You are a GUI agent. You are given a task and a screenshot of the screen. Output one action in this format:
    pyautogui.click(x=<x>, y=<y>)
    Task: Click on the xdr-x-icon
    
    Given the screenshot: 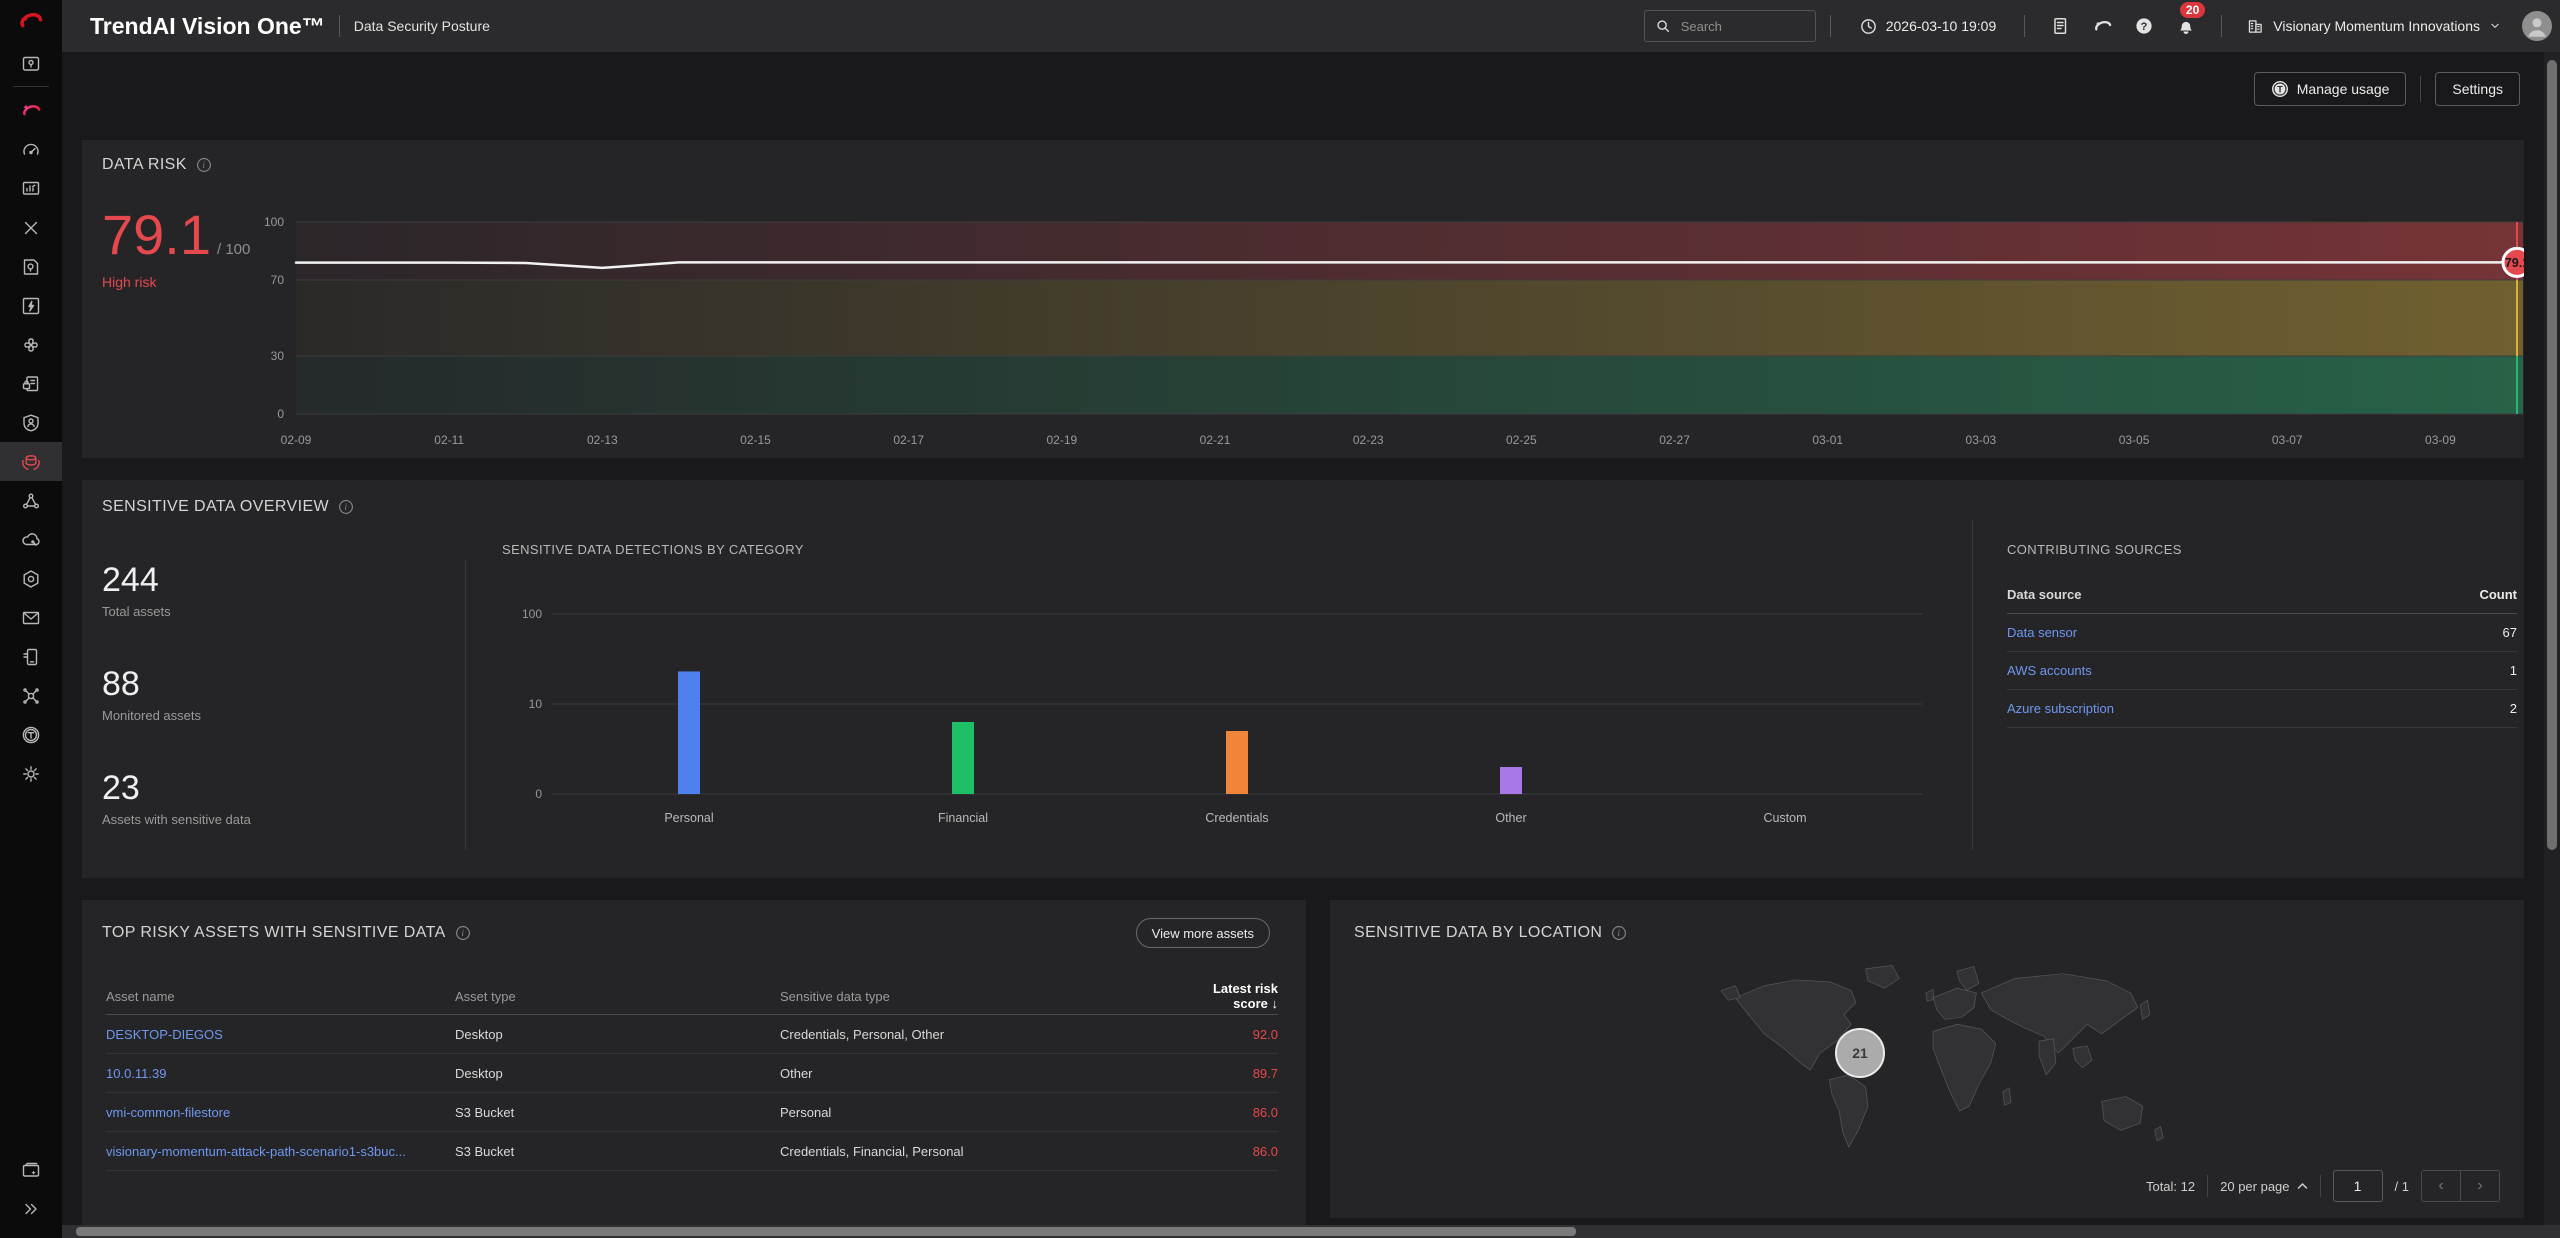 What is the action you would take?
    pyautogui.click(x=31, y=227)
    